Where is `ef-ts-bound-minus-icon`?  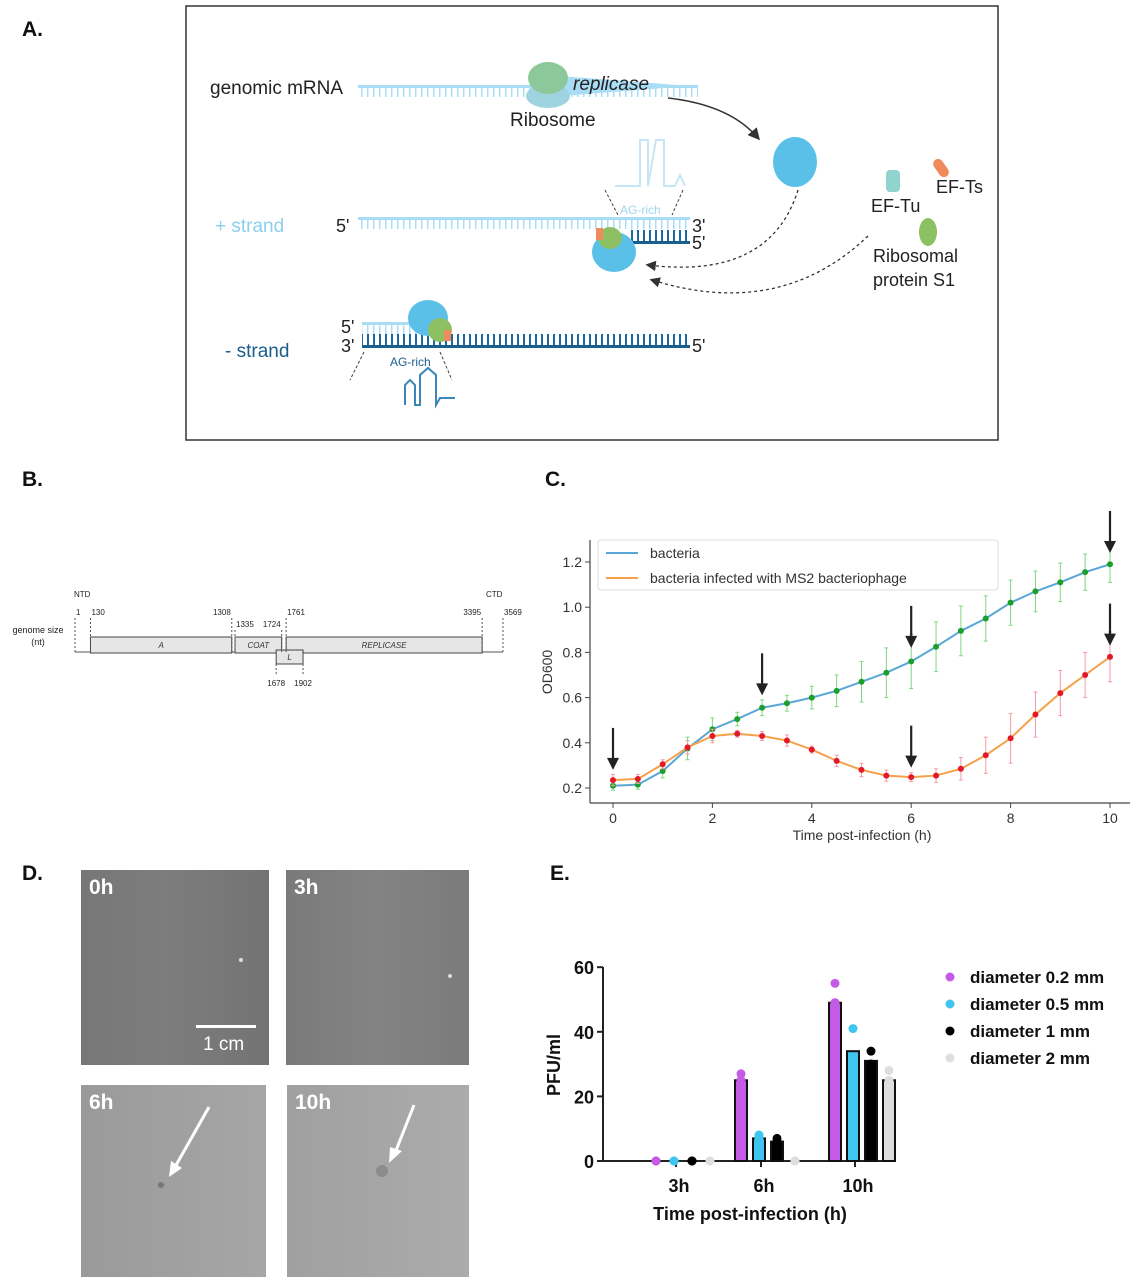
ef-ts-bound-minus-icon is located at coordinates (447, 335).